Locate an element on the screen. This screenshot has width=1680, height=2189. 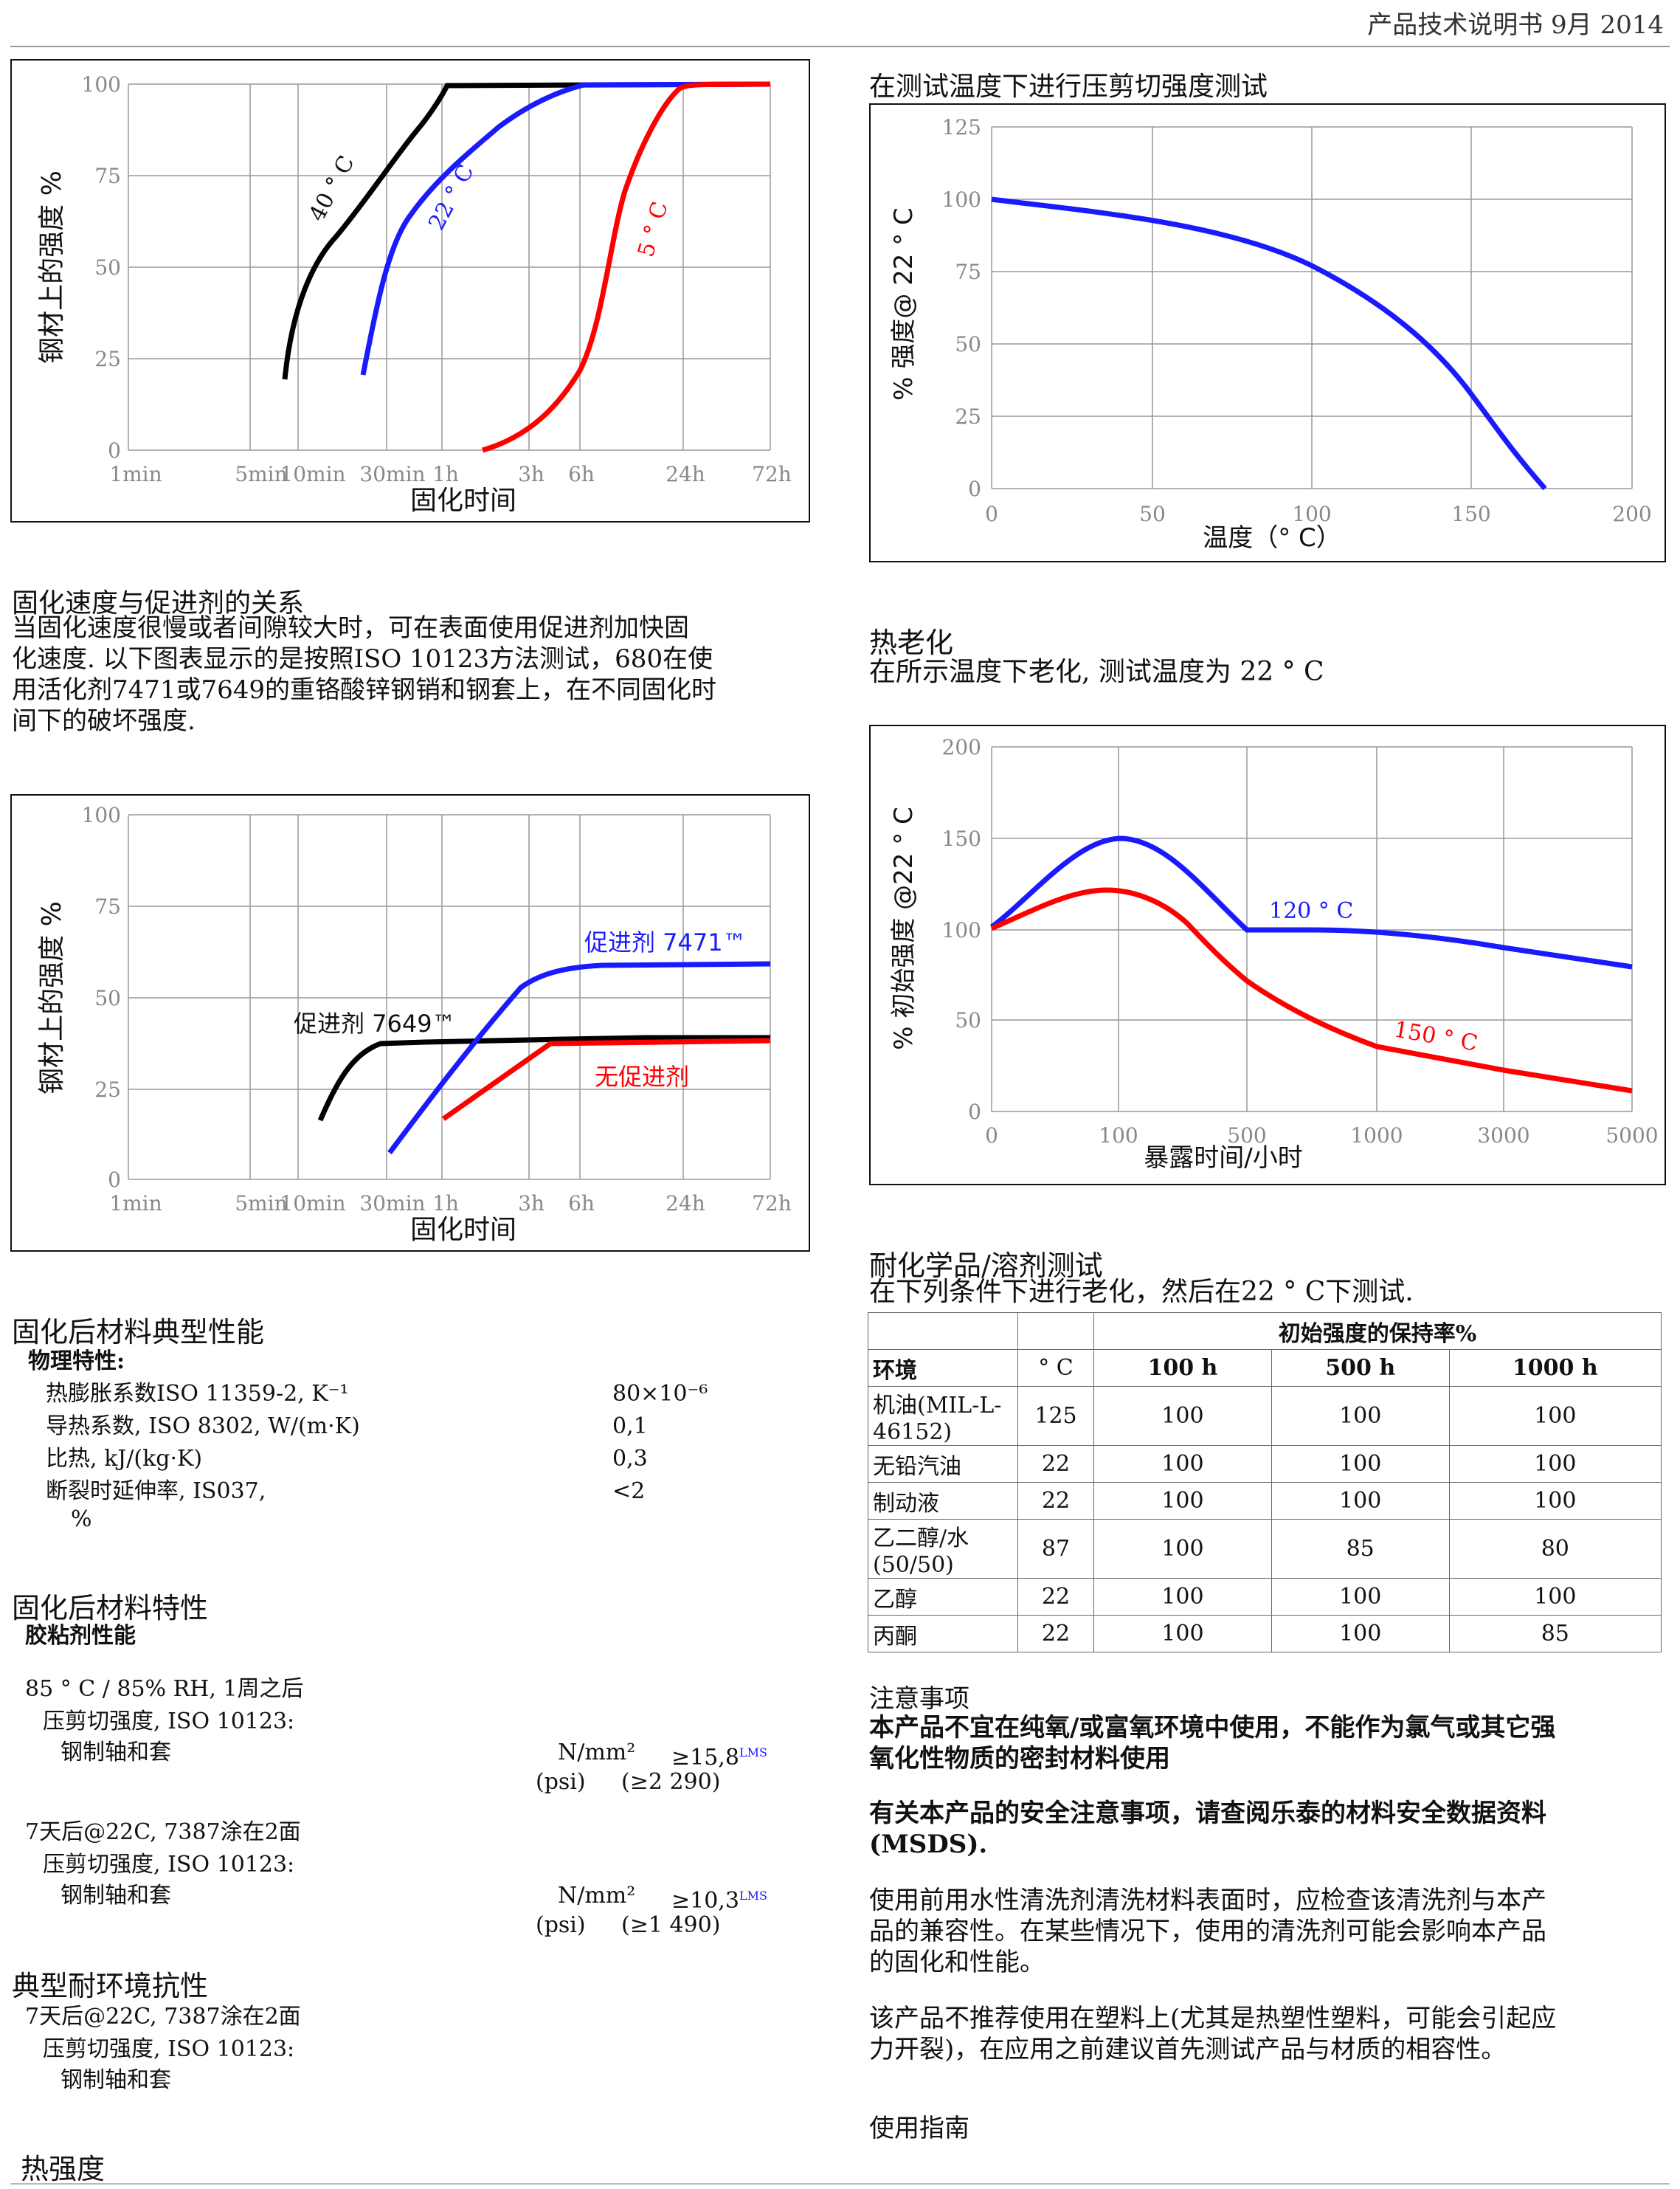
chem-desc: 在下列条件下进行老化，然后在22 ° C下测试. is located at coordinates (1141, 1292).